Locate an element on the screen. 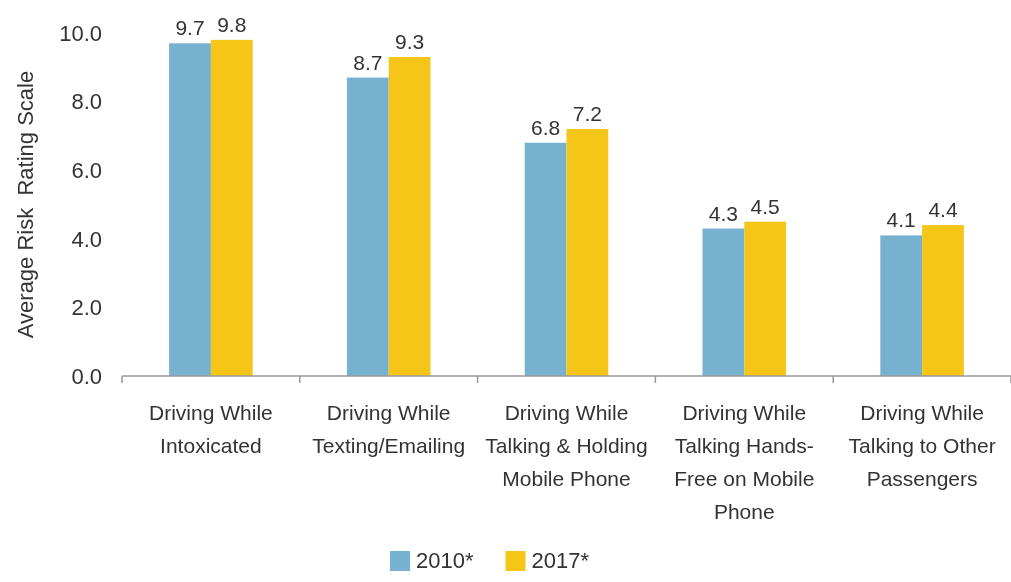  x-tick-label: Driving While Texting/Emailing is located at coordinates (389, 429).